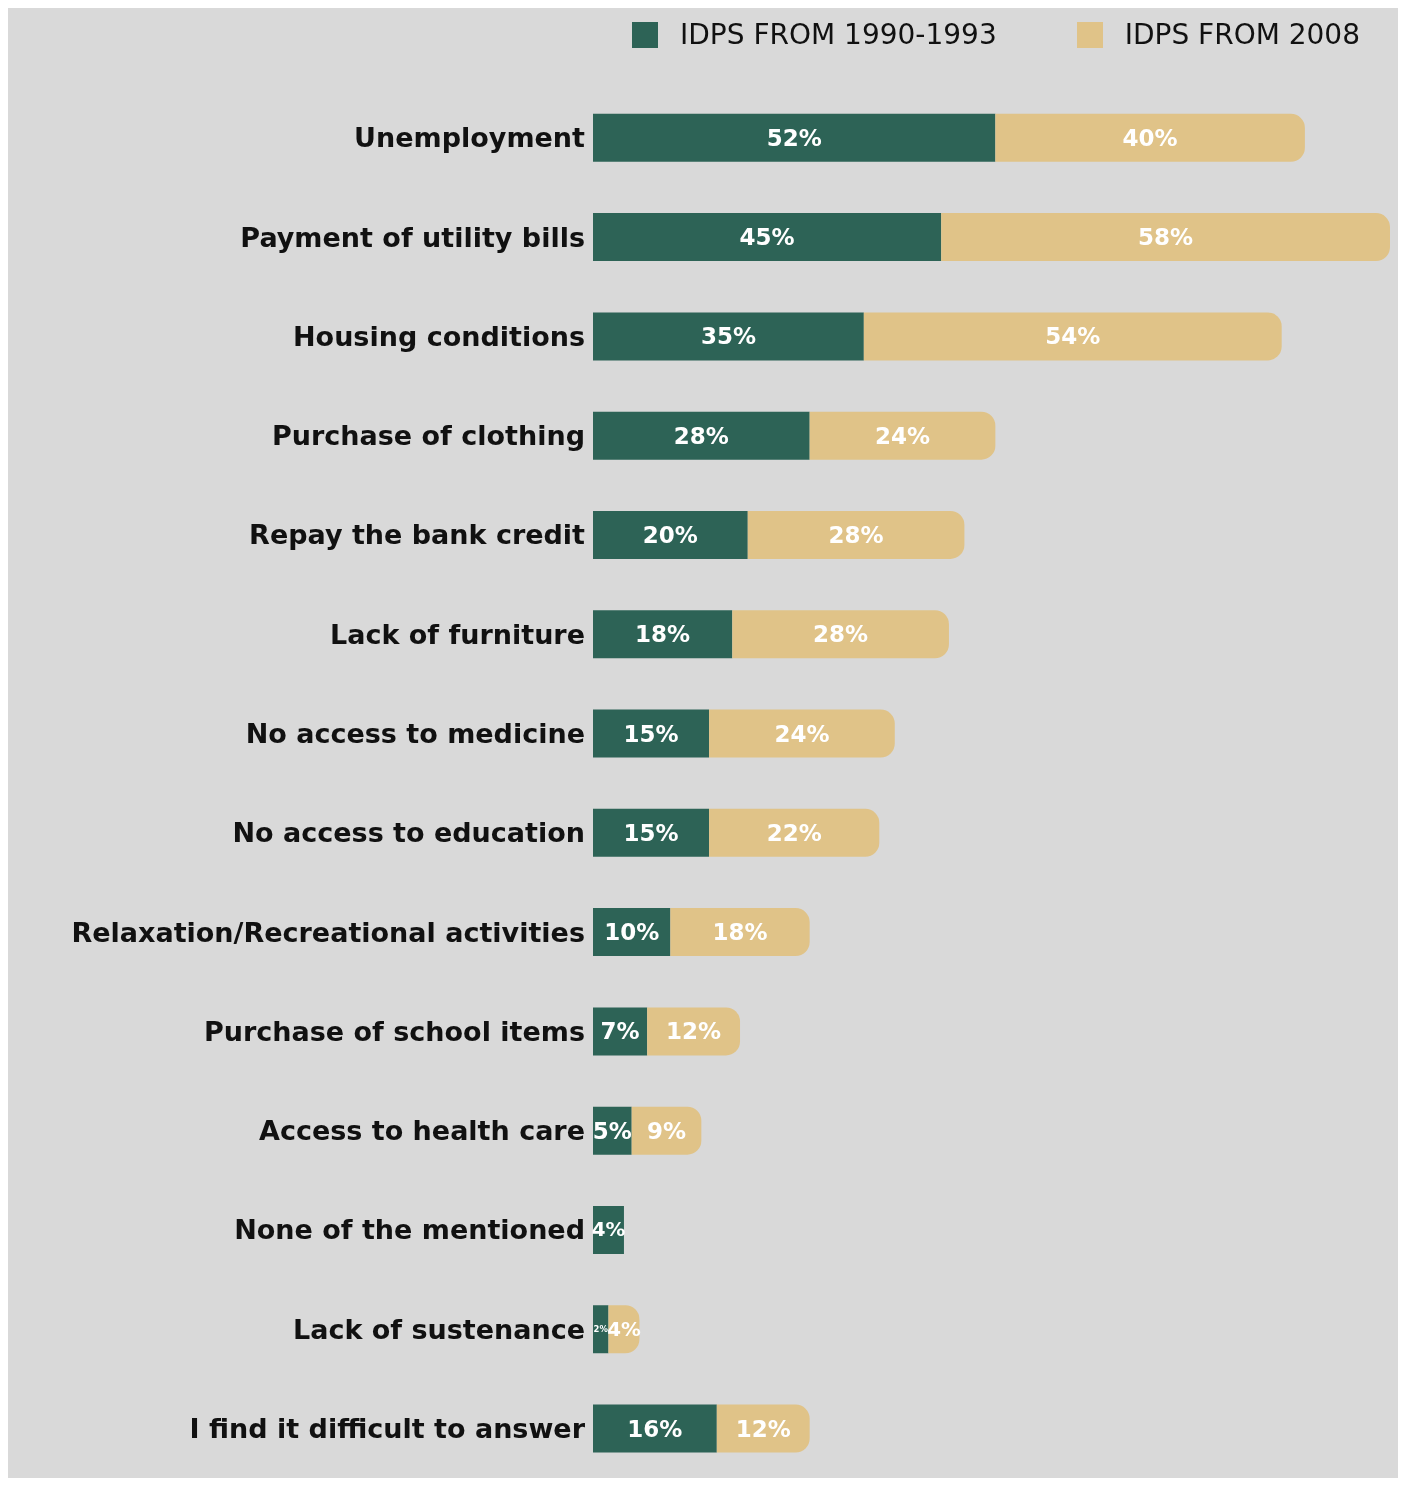 Image resolution: width=1418 pixels, height=1499 pixels. What do you see at coordinates (632, 932) in the screenshot?
I see `data-label: 10%` at bounding box center [632, 932].